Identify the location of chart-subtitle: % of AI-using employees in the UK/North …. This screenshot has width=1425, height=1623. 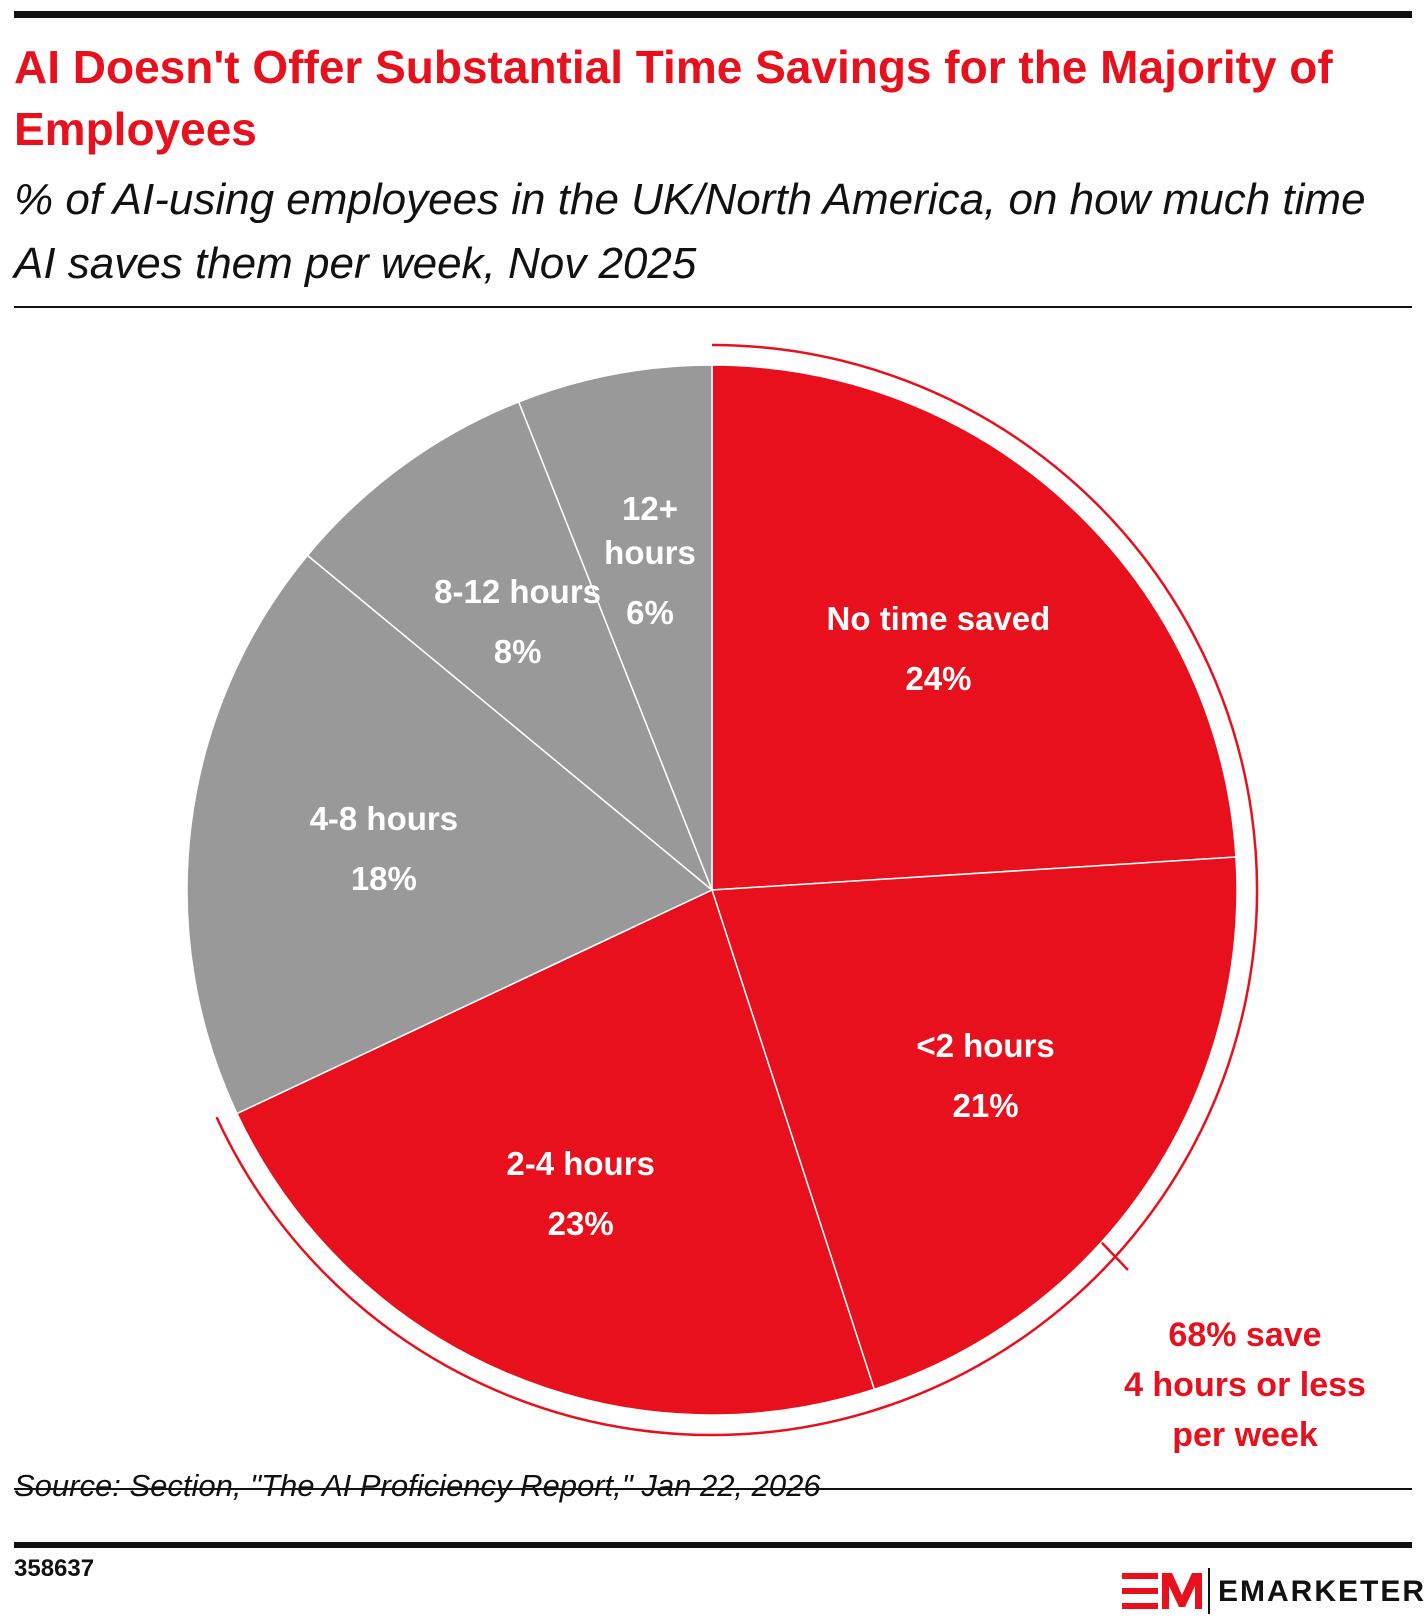
(690, 231).